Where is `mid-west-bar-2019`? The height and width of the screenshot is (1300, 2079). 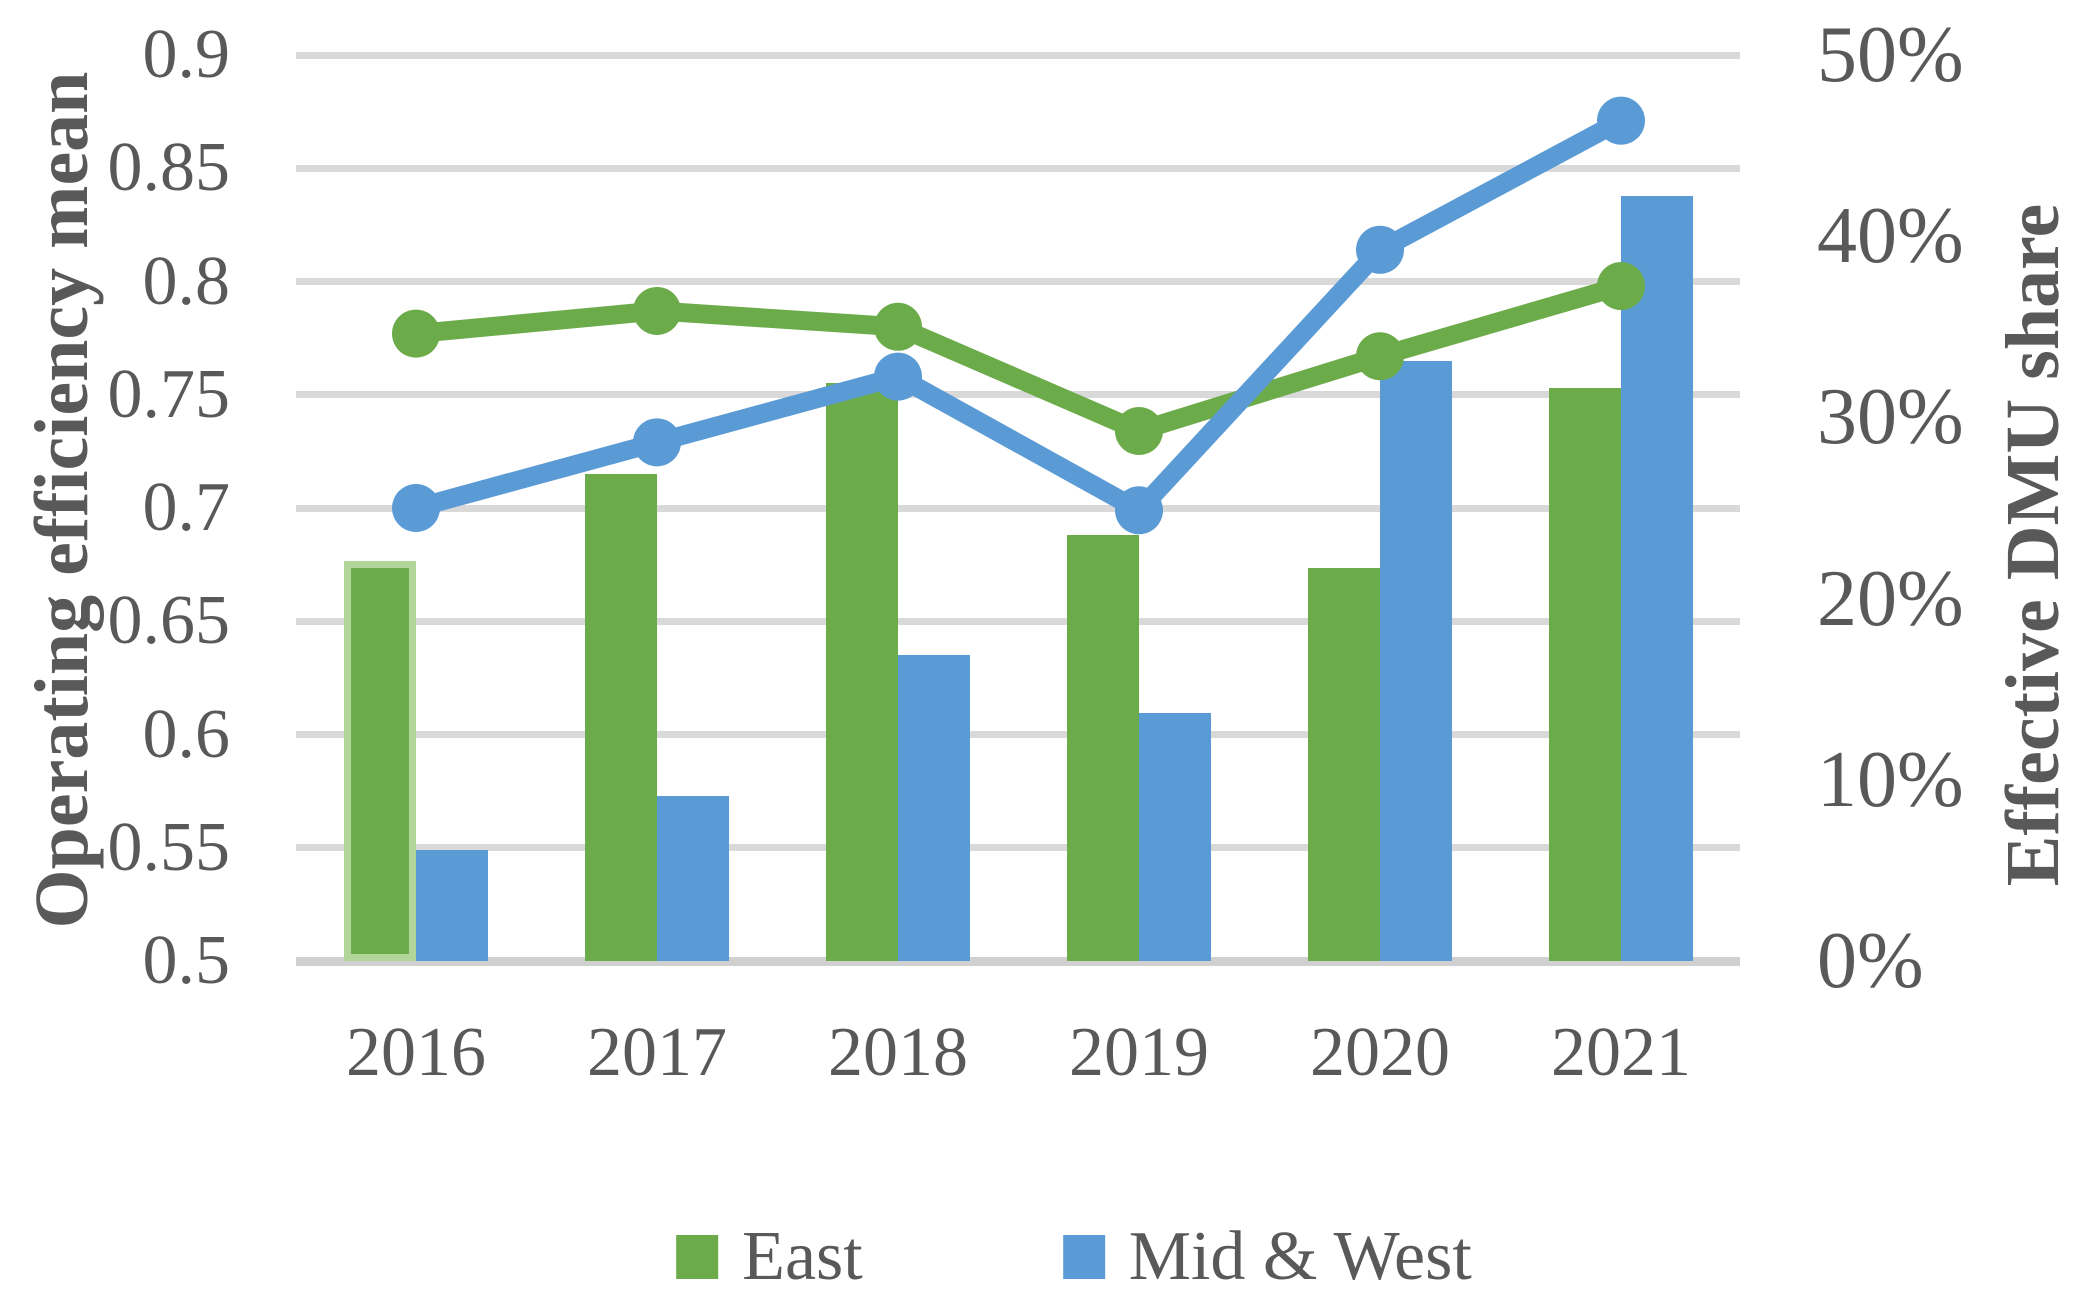 mid-west-bar-2019 is located at coordinates (1175, 836).